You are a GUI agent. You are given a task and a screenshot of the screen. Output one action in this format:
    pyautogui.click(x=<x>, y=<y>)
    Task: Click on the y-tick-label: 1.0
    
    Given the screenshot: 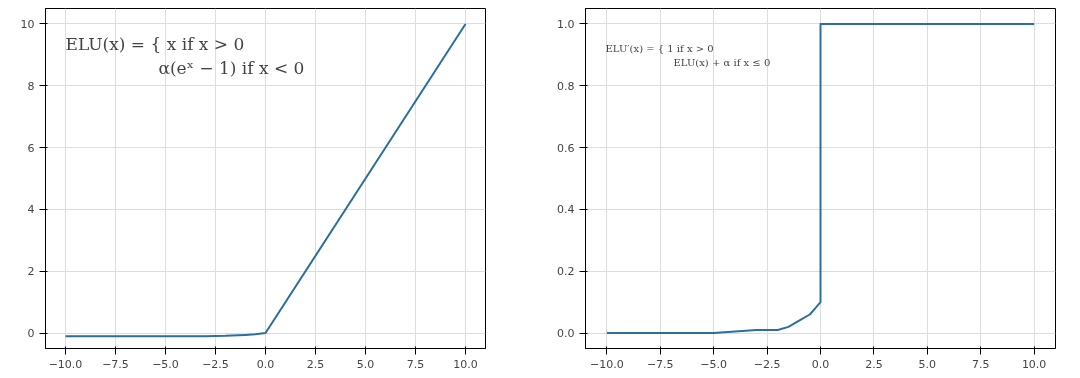 What is the action you would take?
    pyautogui.click(x=566, y=24)
    